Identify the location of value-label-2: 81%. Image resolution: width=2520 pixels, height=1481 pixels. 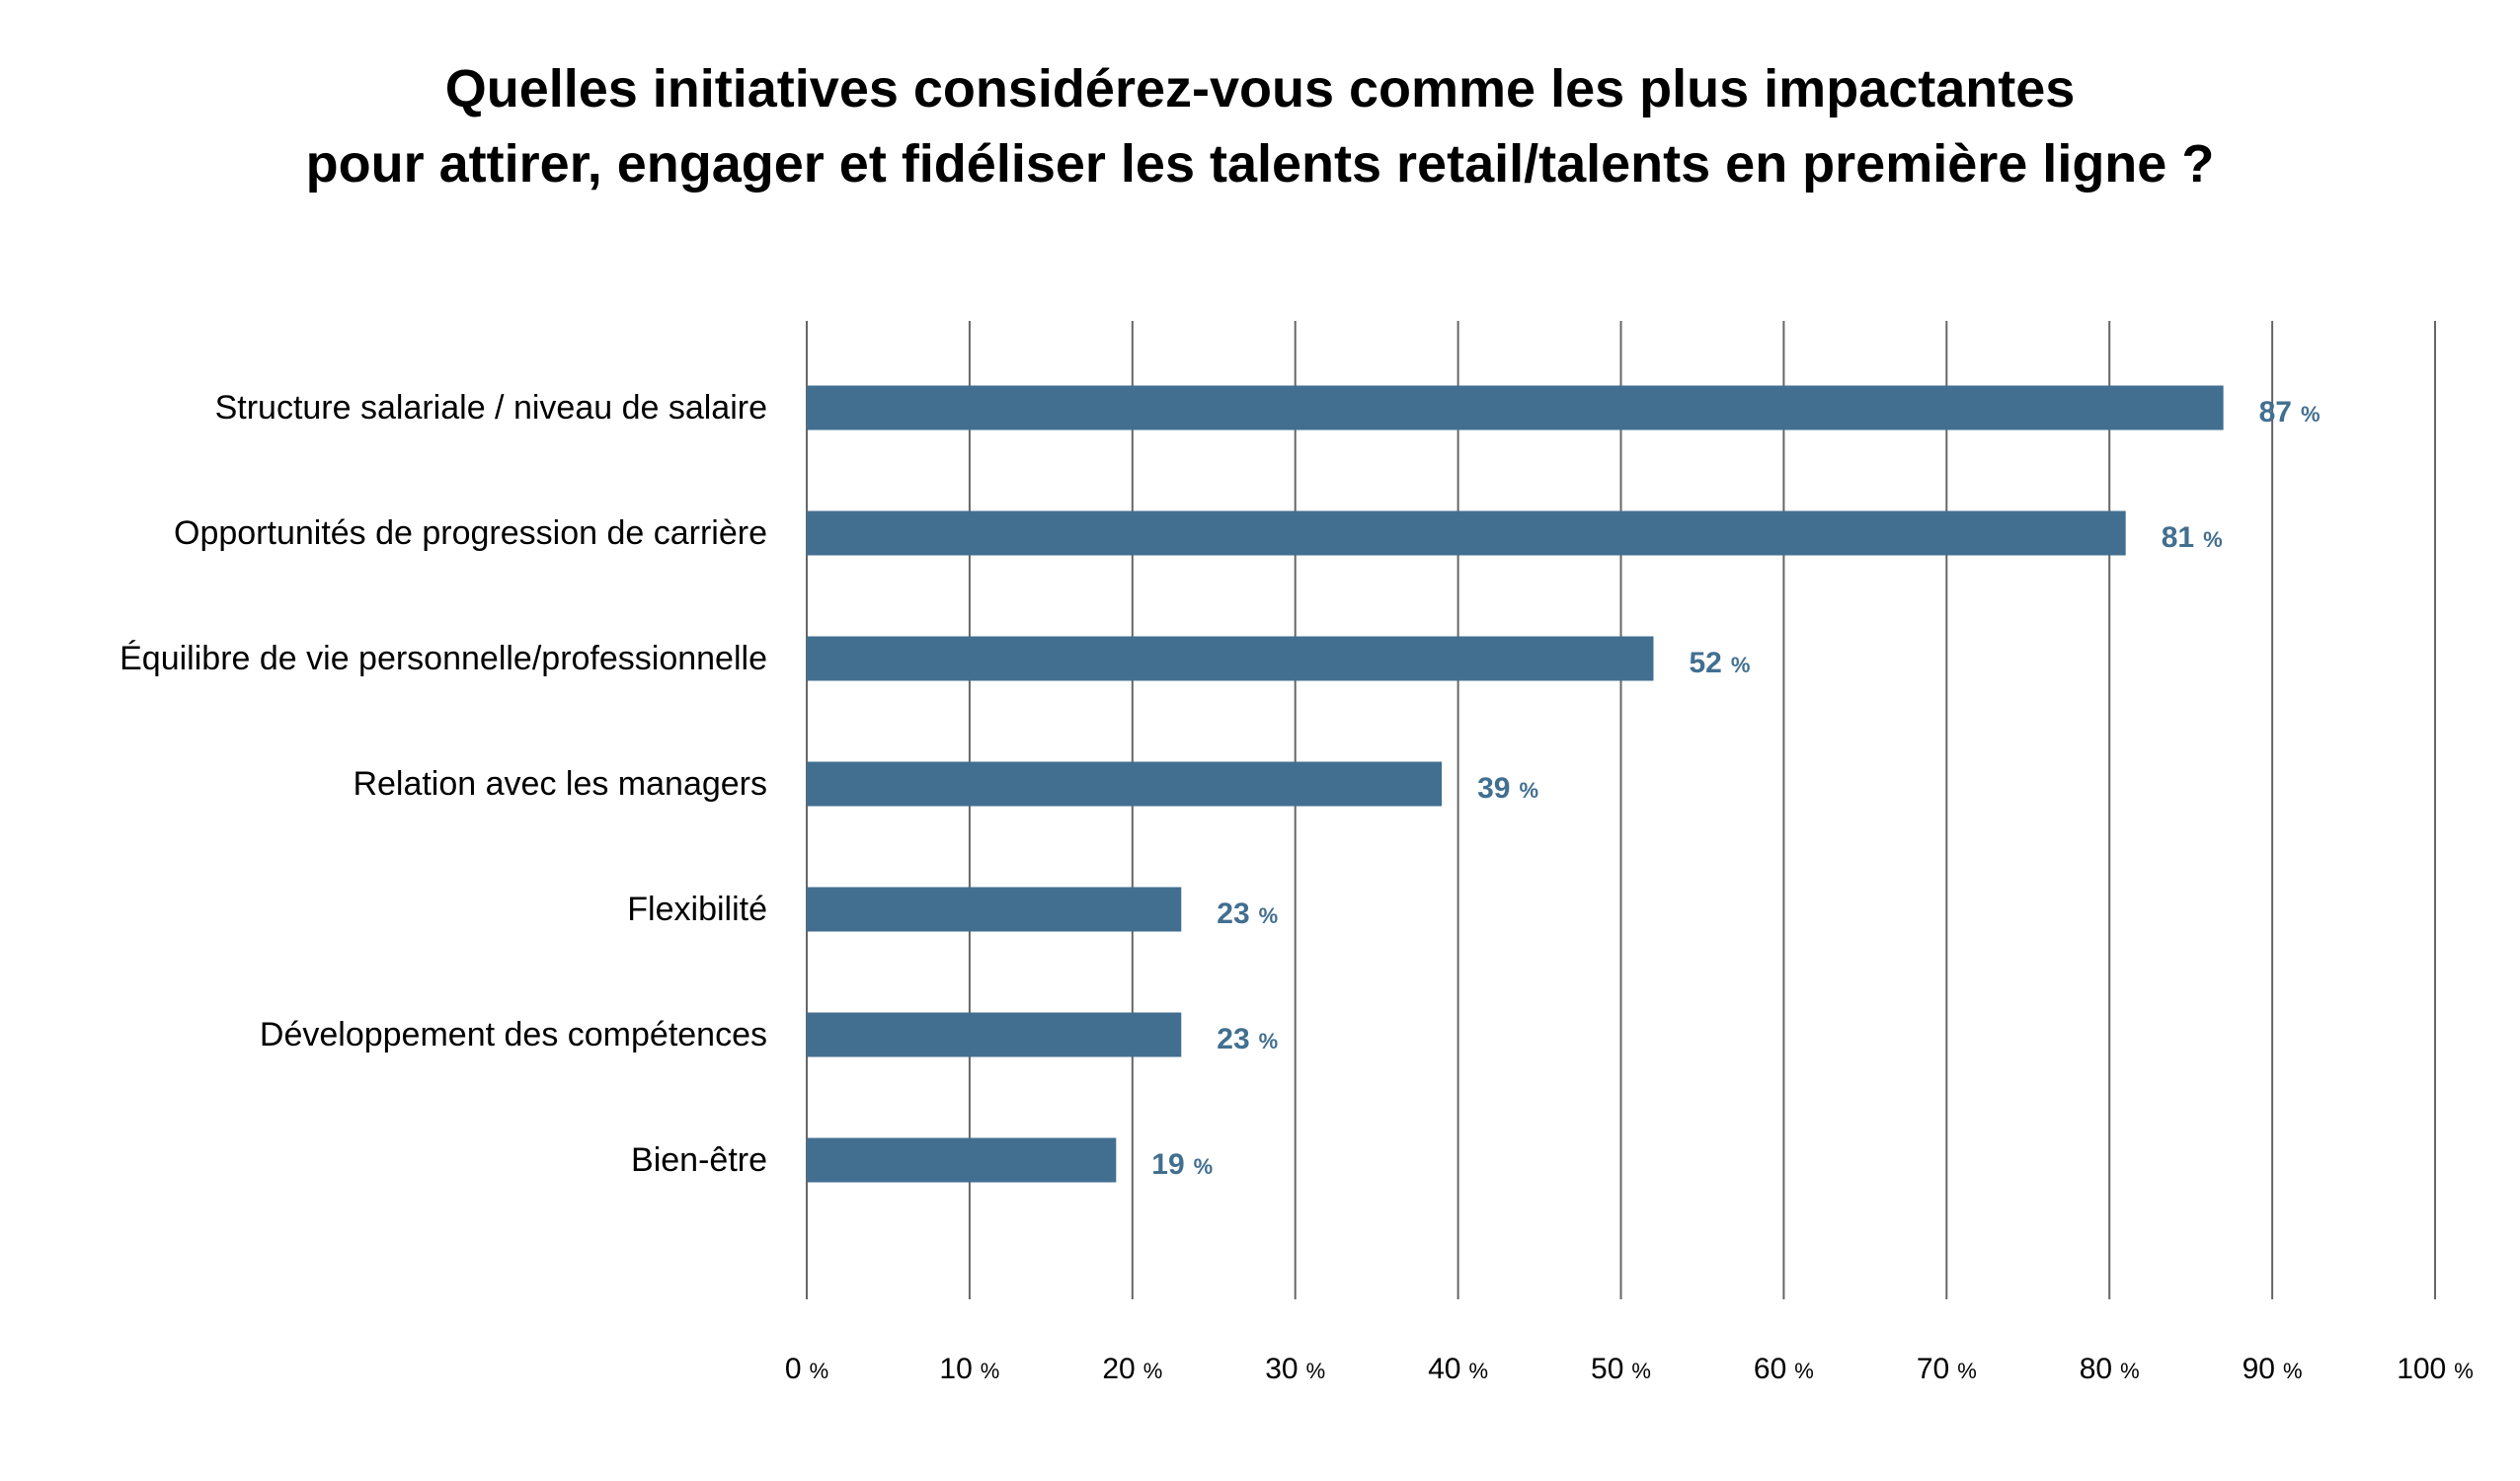
(2192, 537).